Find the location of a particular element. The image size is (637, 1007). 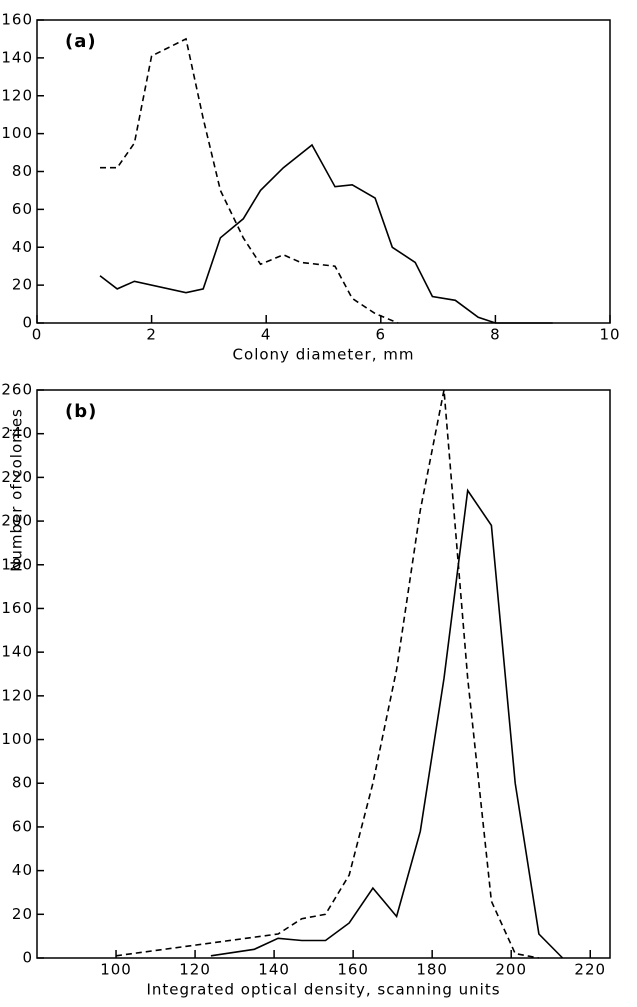

panel-label: (a) is located at coordinates (81, 41).